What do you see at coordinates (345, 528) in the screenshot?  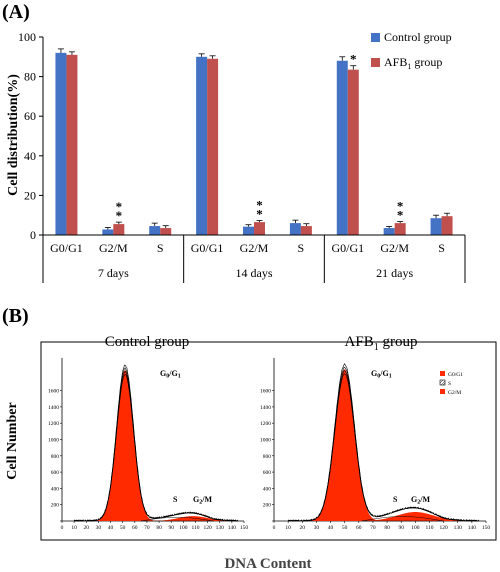 I see `hist-x-tick-label: 50` at bounding box center [345, 528].